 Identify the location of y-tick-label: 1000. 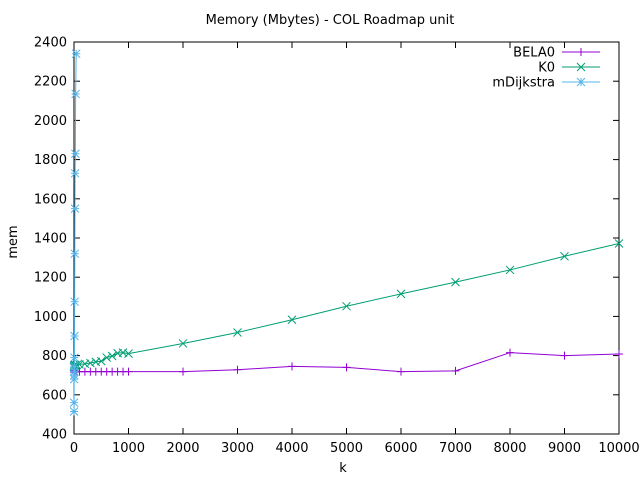
(50, 317).